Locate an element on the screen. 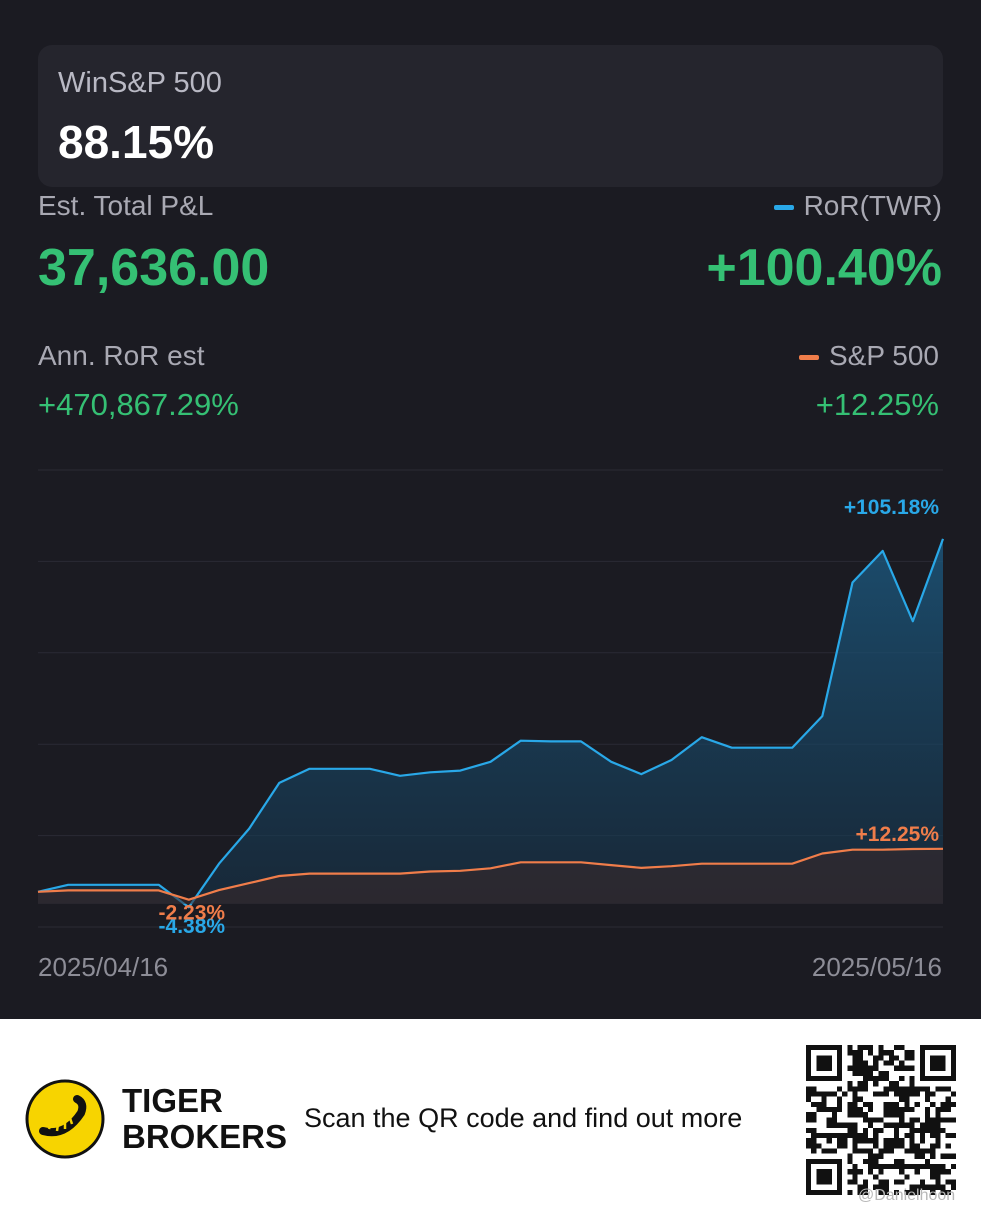 This screenshot has height=1219, width=981. total-pnl-label: Est. Total P&L is located at coordinates (126, 205).